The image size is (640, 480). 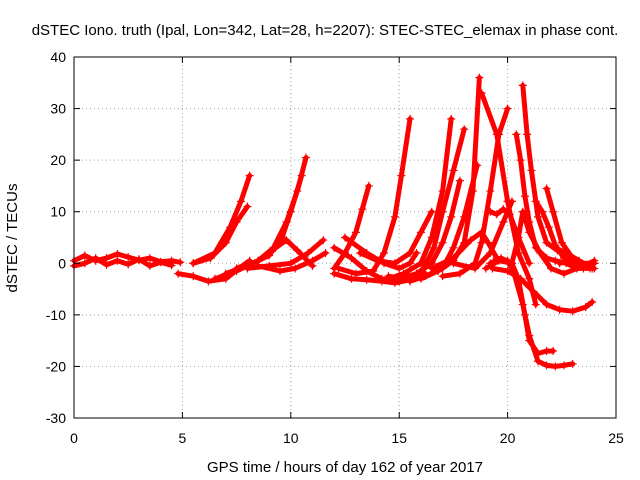 What do you see at coordinates (56, 366) in the screenshot?
I see `y-tick-label: -20` at bounding box center [56, 366].